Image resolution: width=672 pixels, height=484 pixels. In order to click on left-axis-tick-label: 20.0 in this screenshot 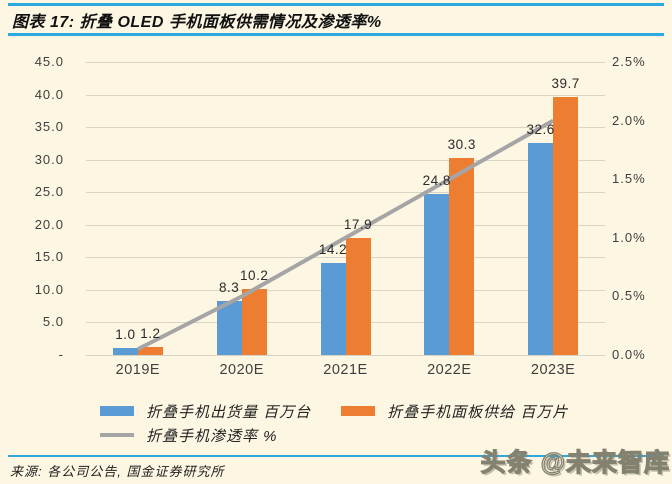, I will do `click(49, 224)`.